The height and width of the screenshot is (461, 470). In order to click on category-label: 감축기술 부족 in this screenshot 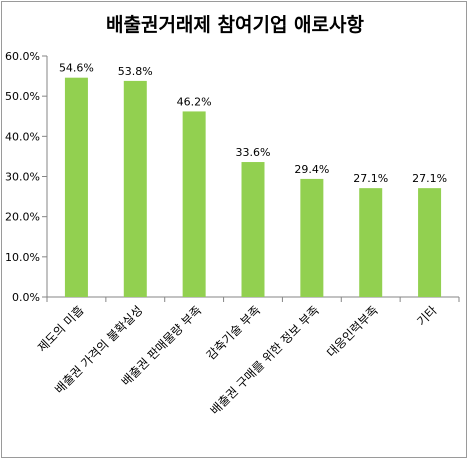, I will do `click(233, 332)`.